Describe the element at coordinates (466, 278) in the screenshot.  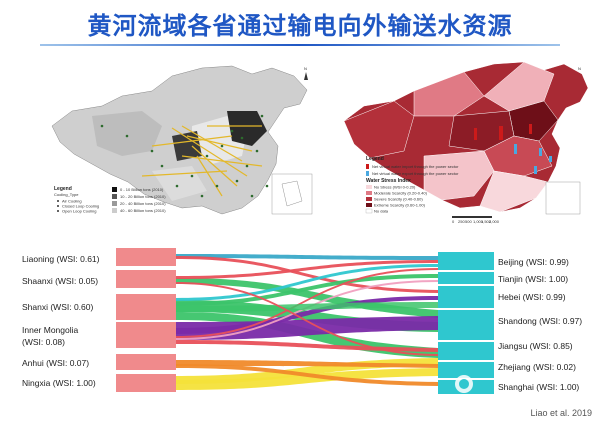
I see `node-tianjin` at that location.